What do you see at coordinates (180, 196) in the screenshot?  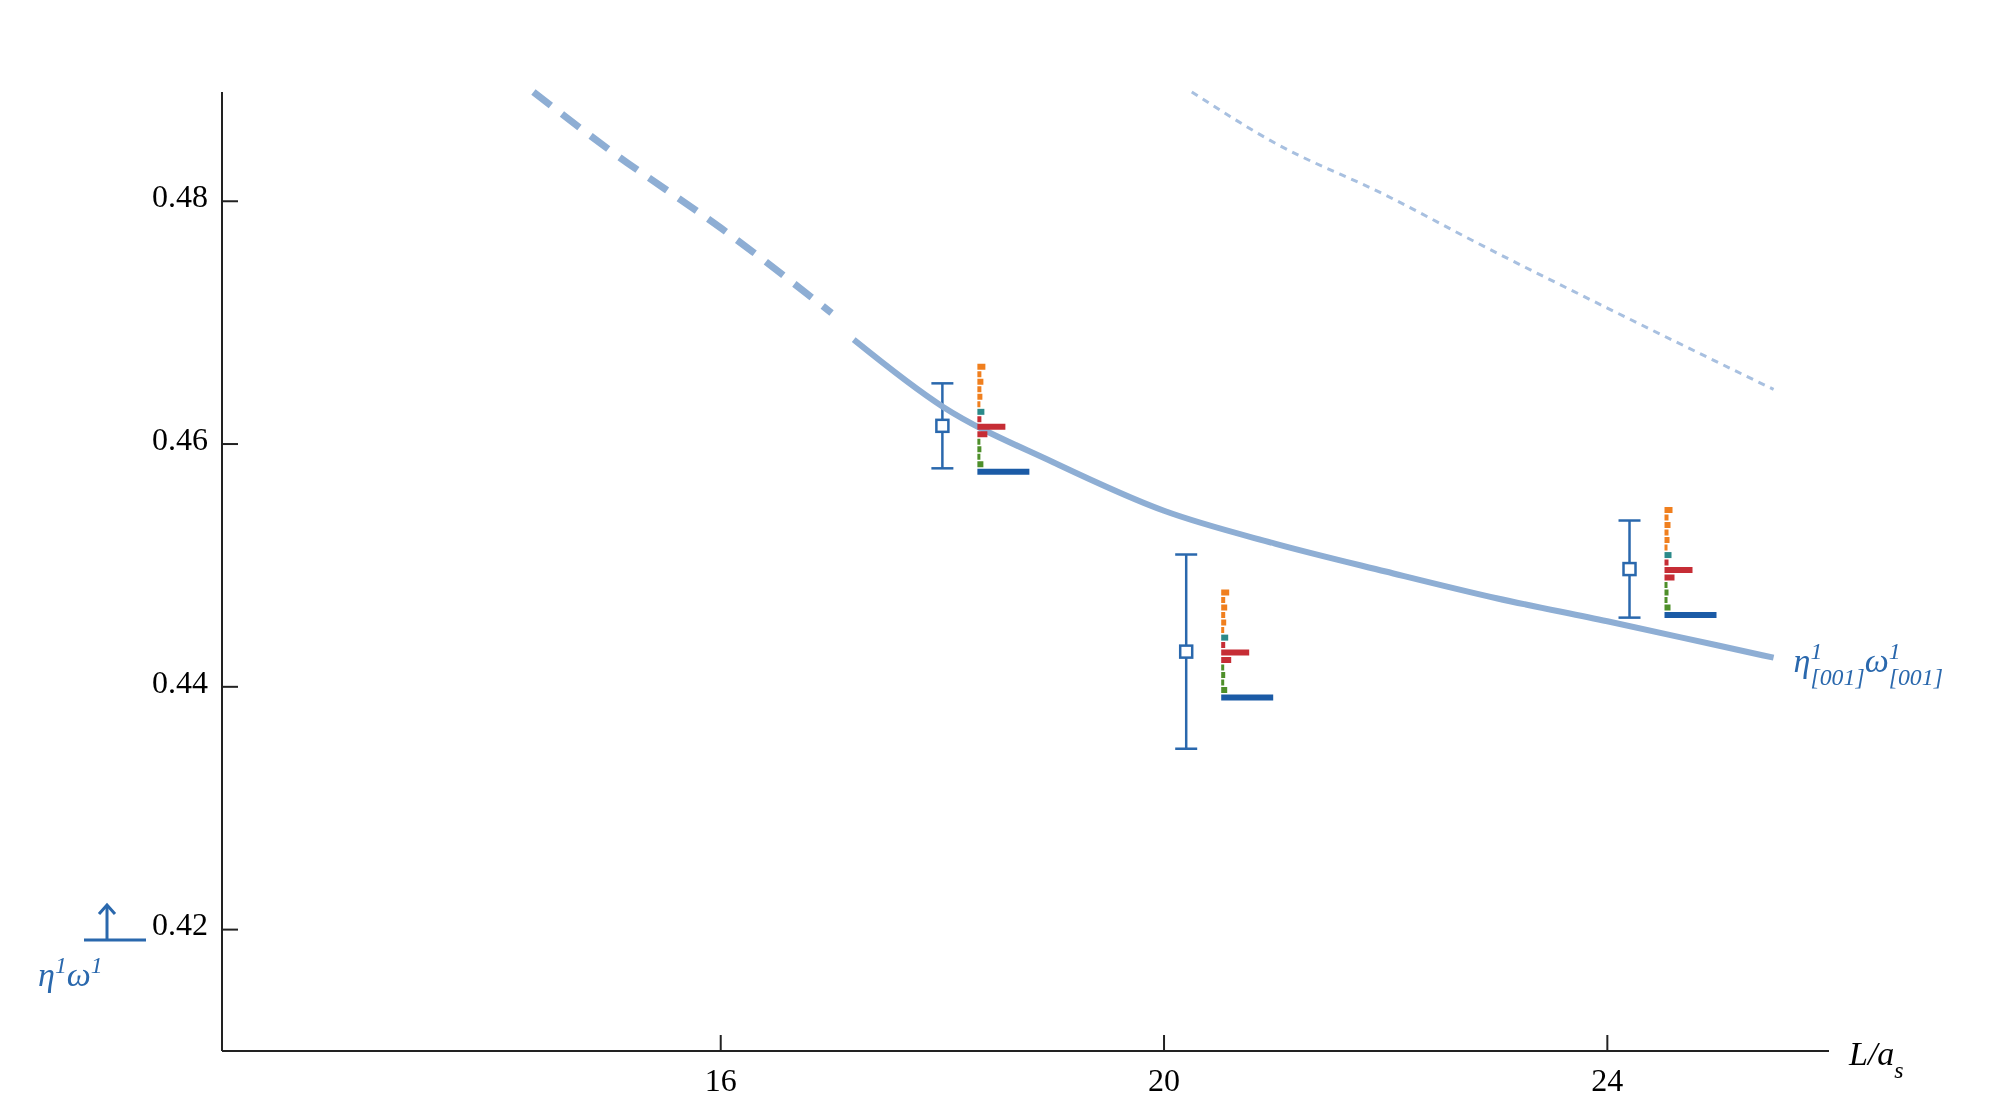 I see `y-tick-label: 0.48` at bounding box center [180, 196].